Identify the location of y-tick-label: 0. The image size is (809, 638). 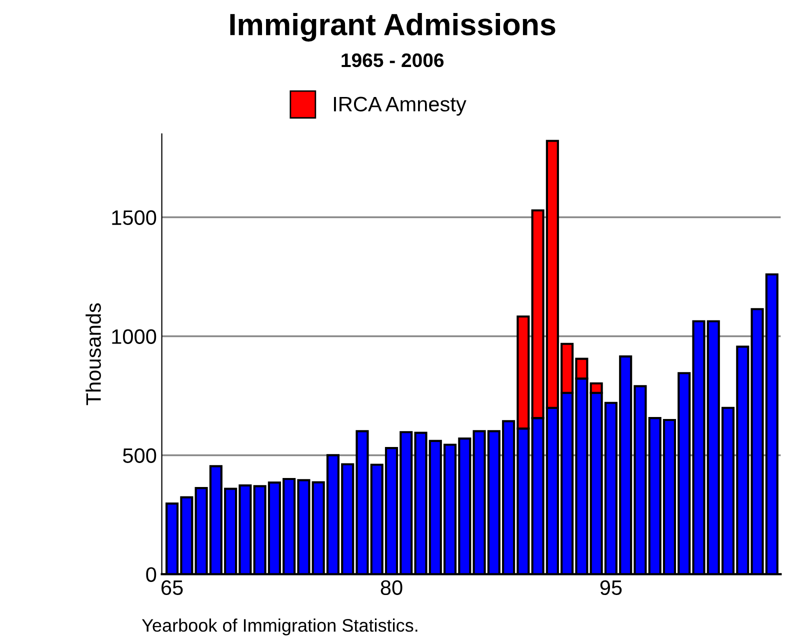
(151, 574).